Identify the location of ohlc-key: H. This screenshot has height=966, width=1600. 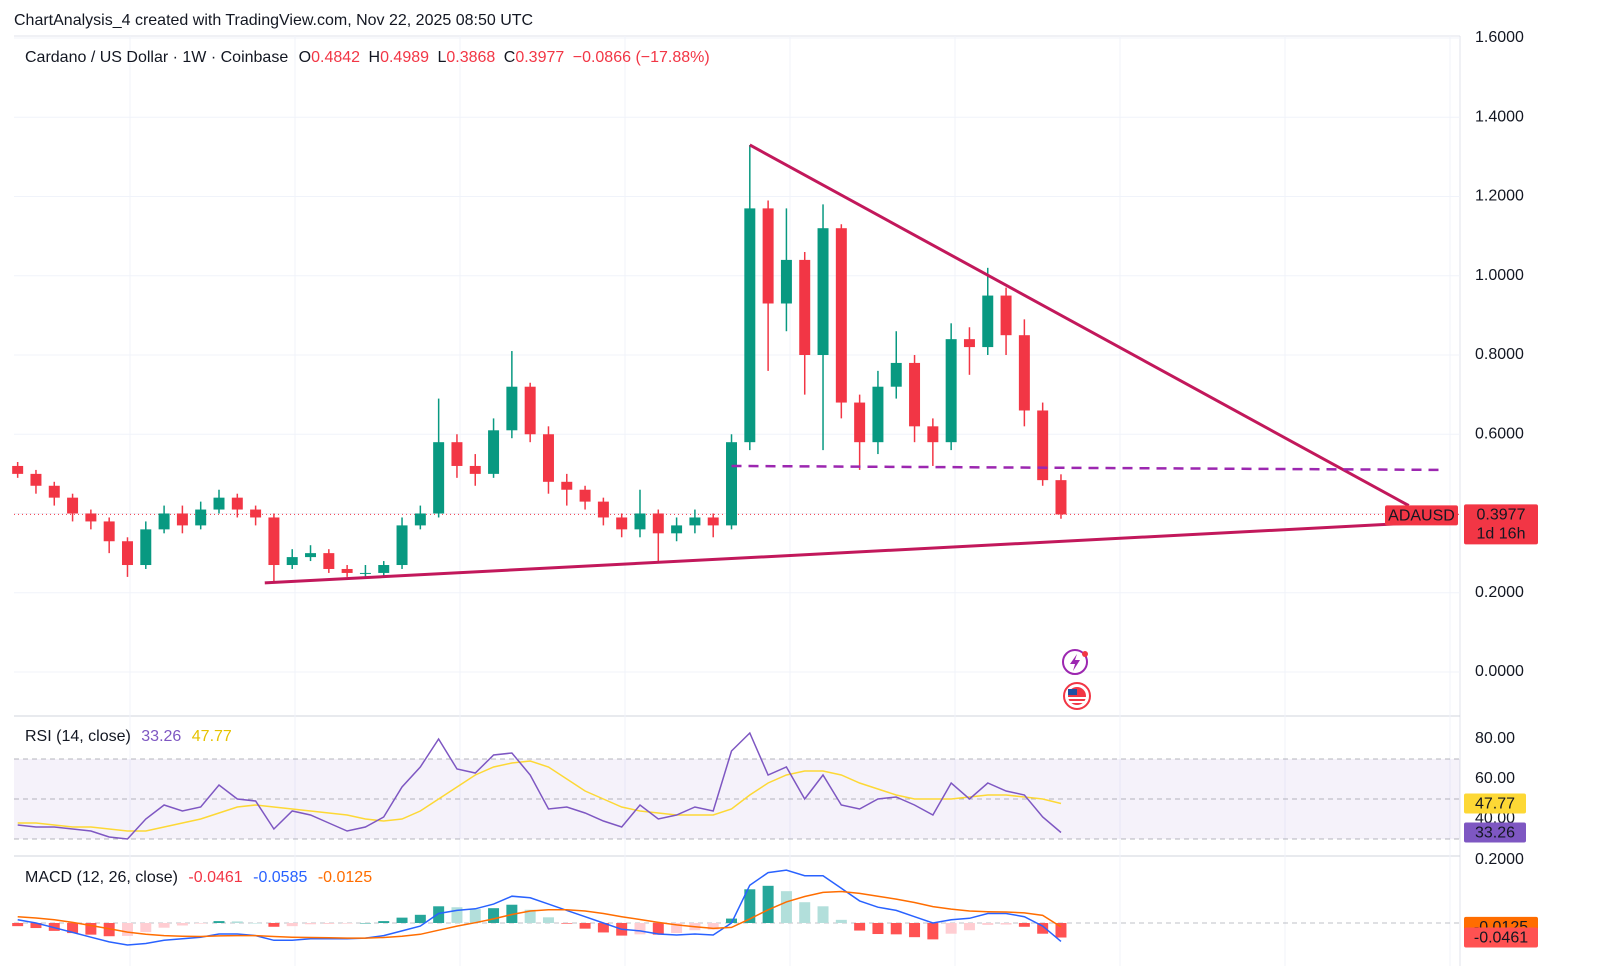
(375, 57).